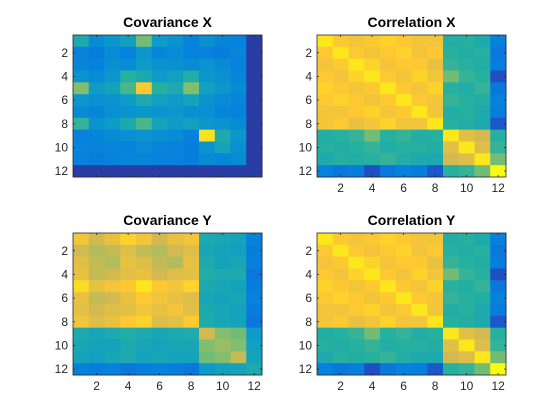 The height and width of the screenshot is (420, 560). I want to click on x-tick-label: 8, so click(435, 386).